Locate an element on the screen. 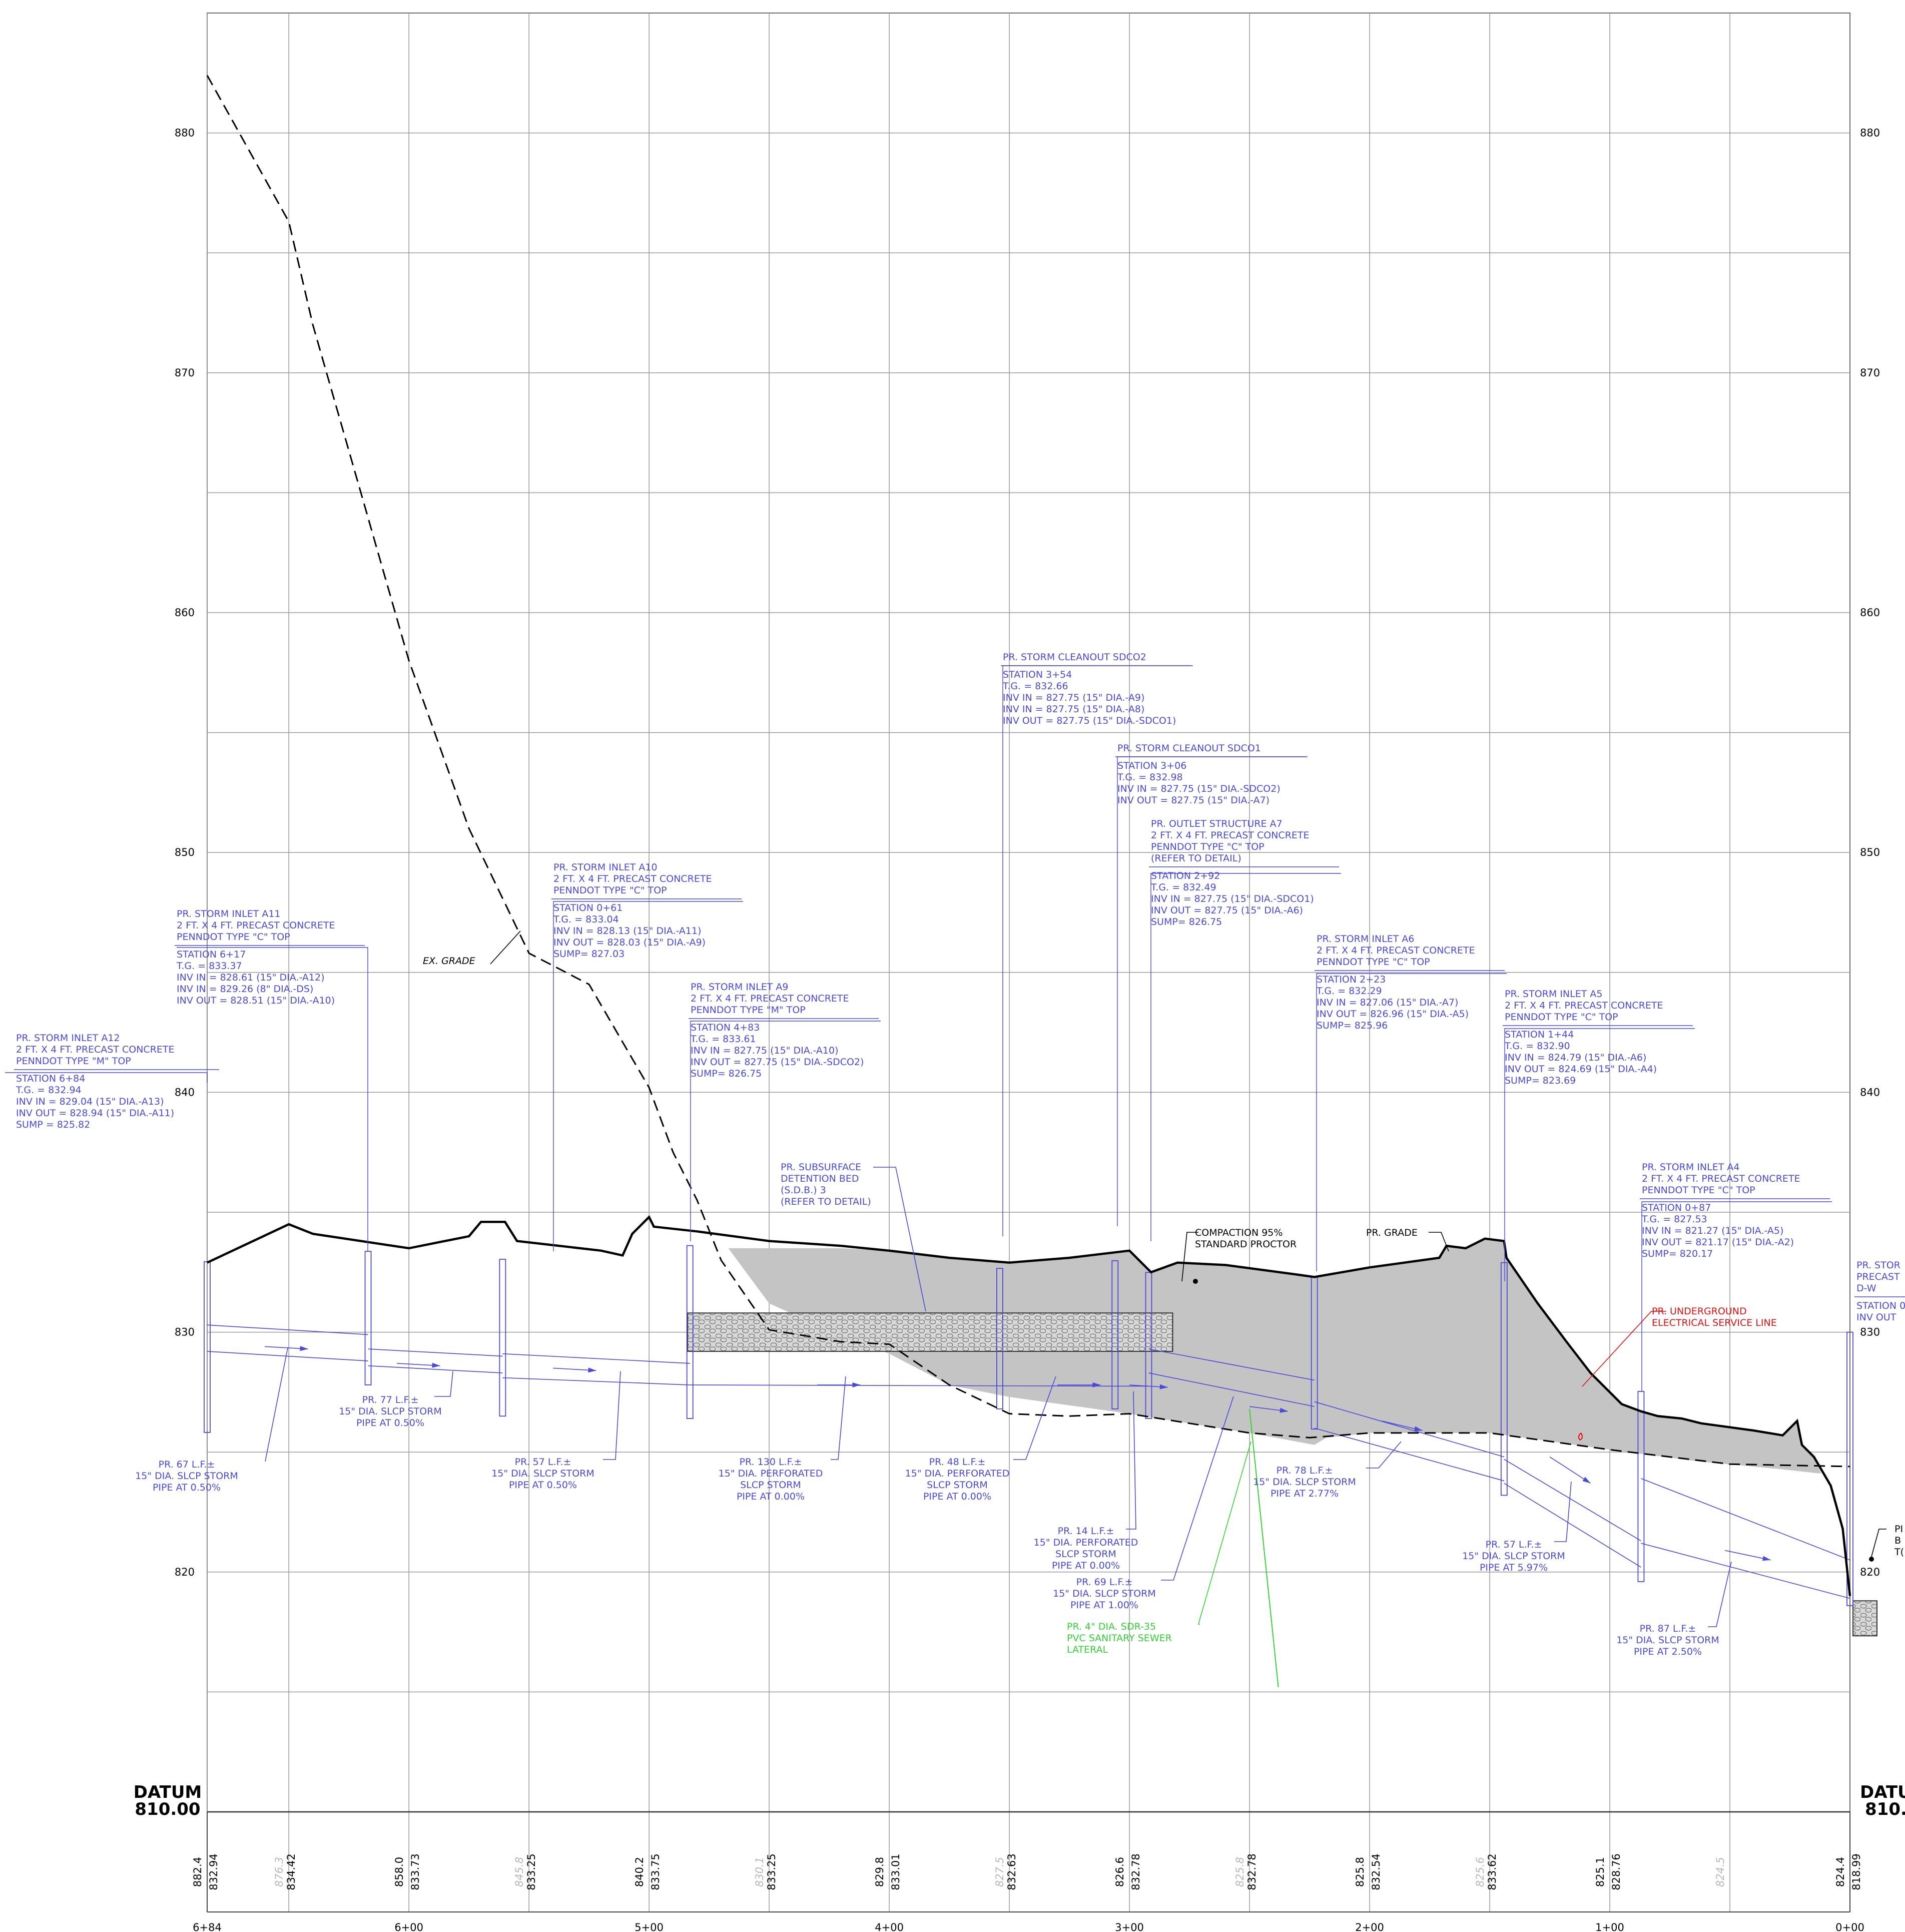 The height and width of the screenshot is (1932, 1905). callout-line: PR. STORM INLET A6 is located at coordinates (1365, 939).